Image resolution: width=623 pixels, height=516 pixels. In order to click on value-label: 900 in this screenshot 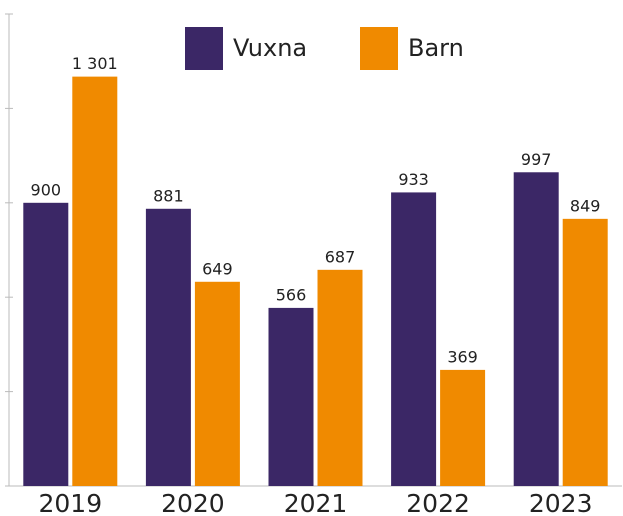, I will do `click(46, 189)`.